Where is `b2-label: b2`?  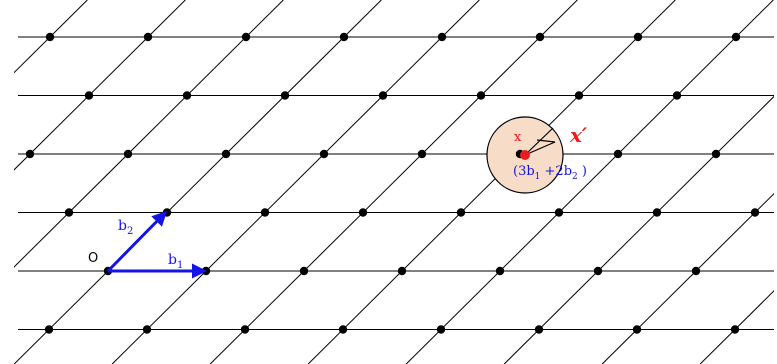 b2-label: b2 is located at coordinates (125, 227).